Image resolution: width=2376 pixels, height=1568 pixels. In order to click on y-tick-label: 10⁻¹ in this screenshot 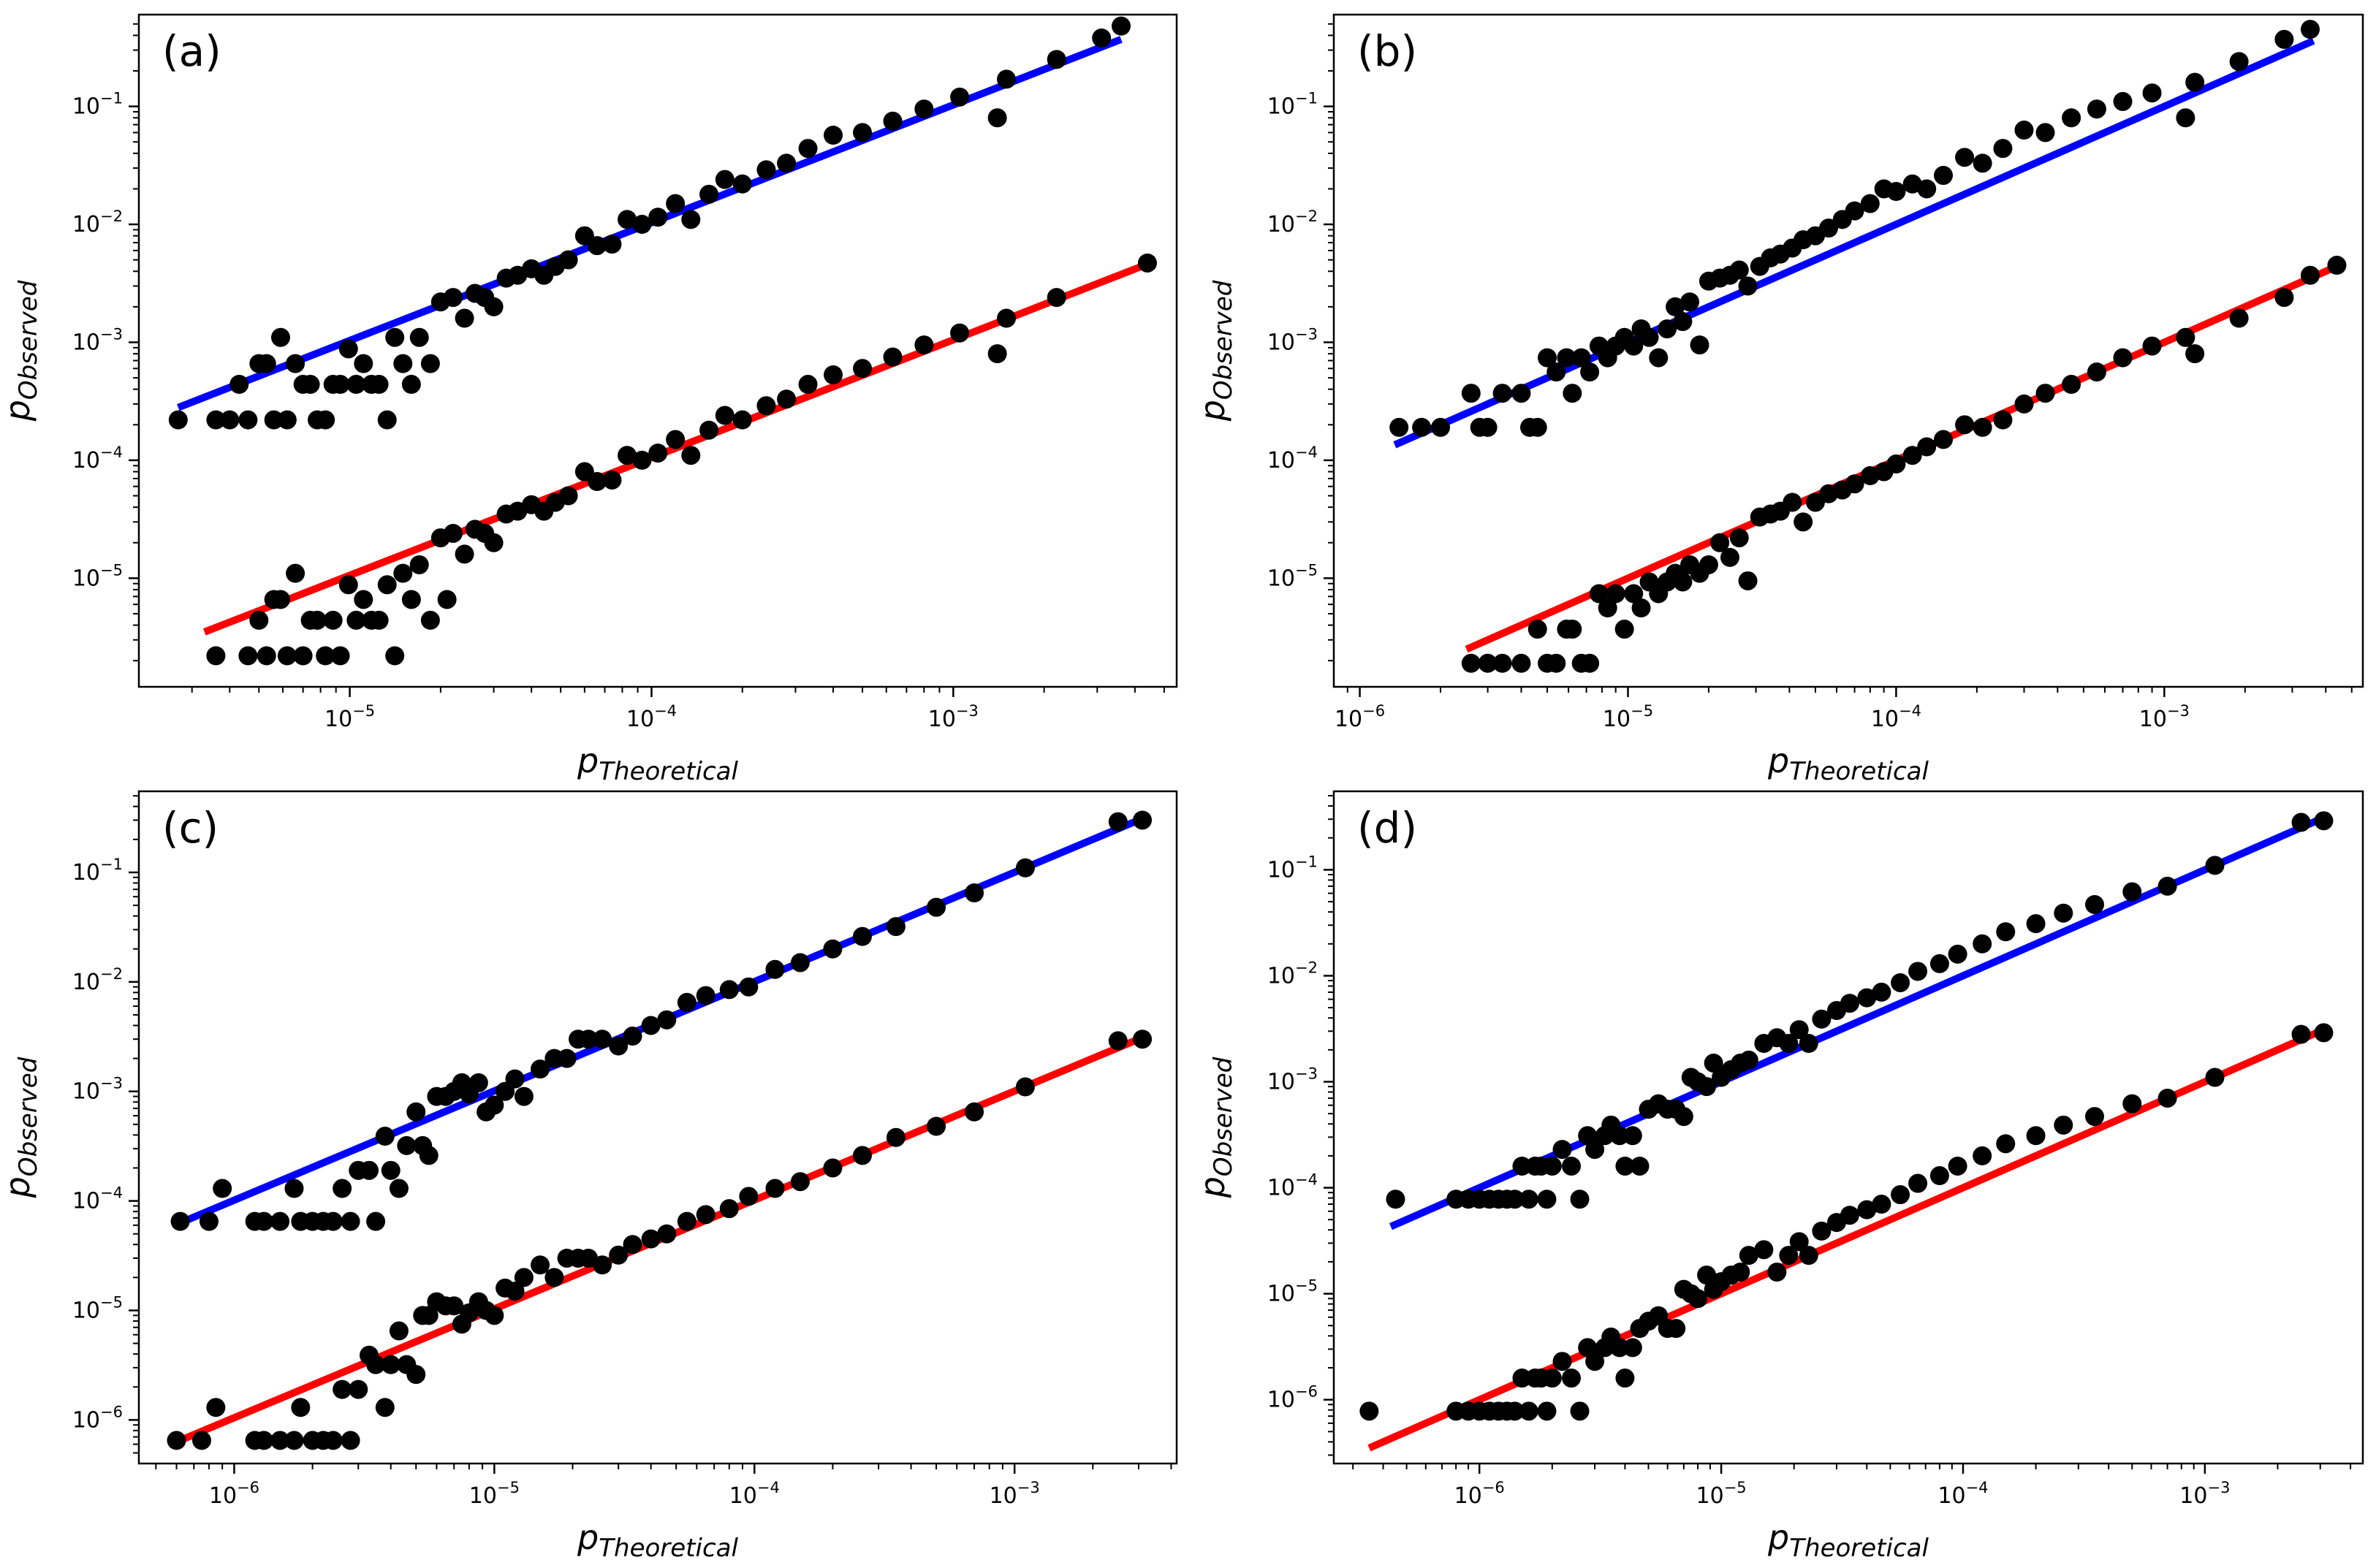, I will do `click(98, 105)`.